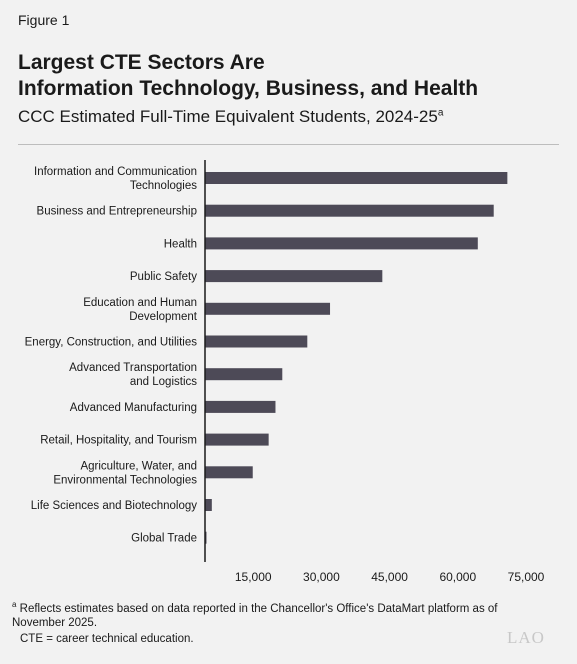  What do you see at coordinates (107, 639) in the screenshot?
I see `abbreviation-note: CTE = career technical education.` at bounding box center [107, 639].